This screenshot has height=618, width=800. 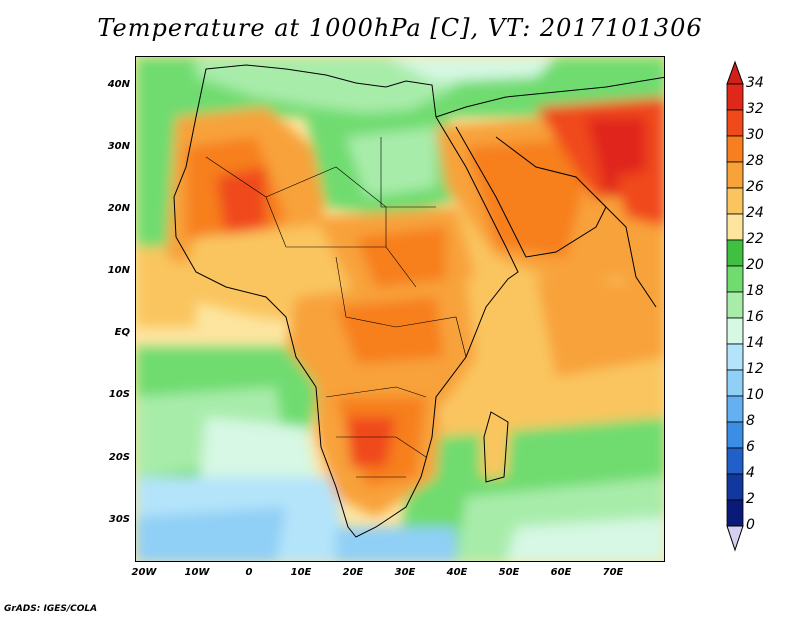 What do you see at coordinates (755, 213) in the screenshot?
I see `colorbar-label: 24` at bounding box center [755, 213].